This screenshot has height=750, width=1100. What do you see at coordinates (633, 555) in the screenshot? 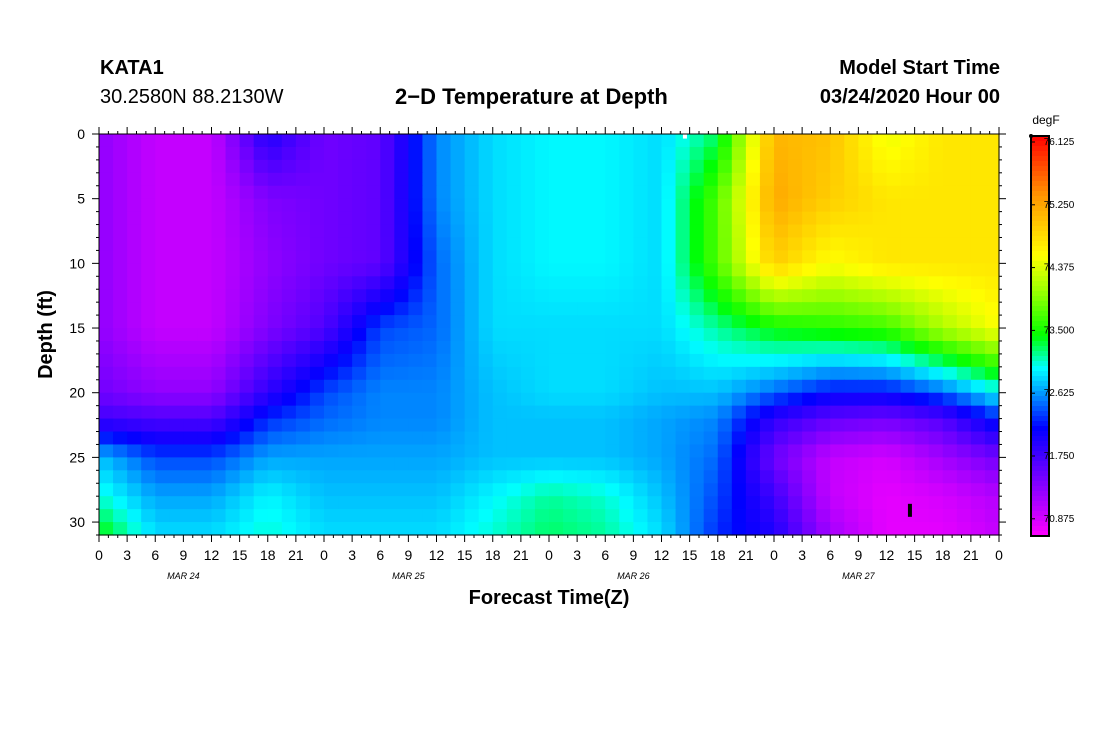
I see `x-tick-label: 9` at bounding box center [633, 555].